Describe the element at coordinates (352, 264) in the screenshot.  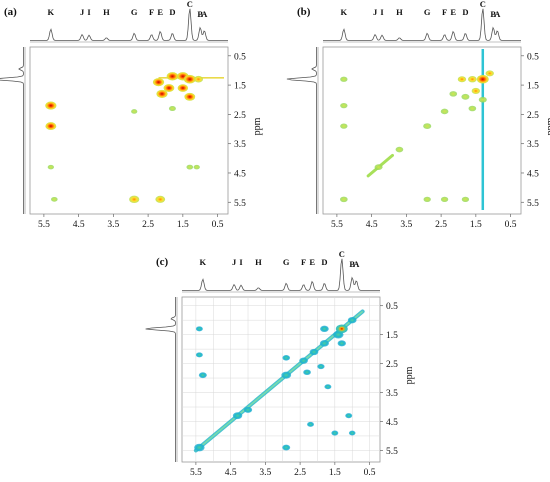
I see `peak-label: B` at that location.